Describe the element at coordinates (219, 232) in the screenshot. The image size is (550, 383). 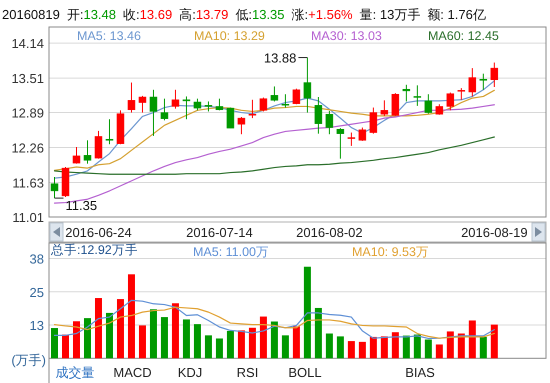
I see `x-tick-label: 2016-07-14` at that location.